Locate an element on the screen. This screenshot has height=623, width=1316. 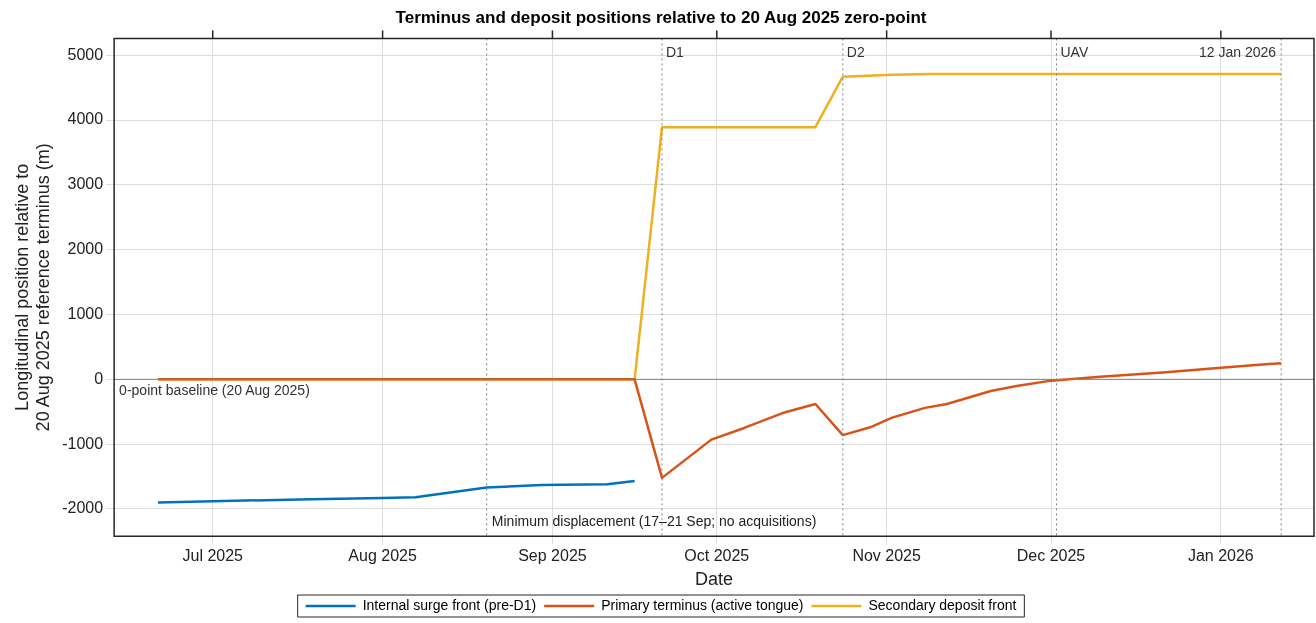
legend-label: Secondary deposit front is located at coordinates (942, 604).